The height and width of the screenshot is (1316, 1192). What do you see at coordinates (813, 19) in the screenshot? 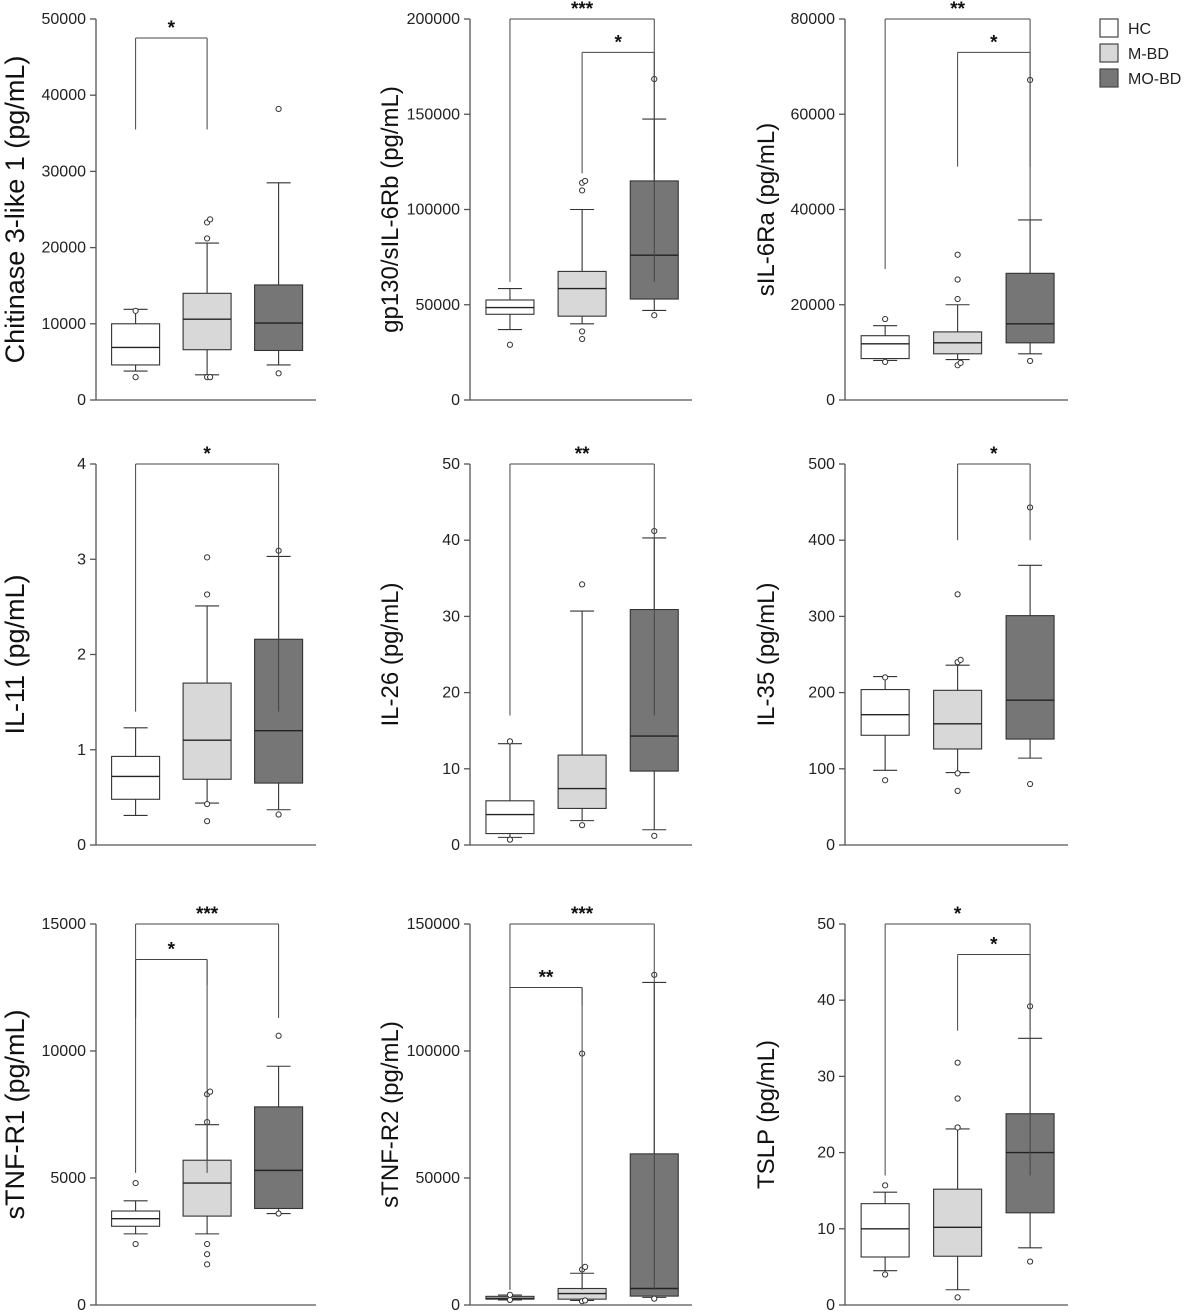
I see `y-tick-label: 80000` at bounding box center [813, 19].